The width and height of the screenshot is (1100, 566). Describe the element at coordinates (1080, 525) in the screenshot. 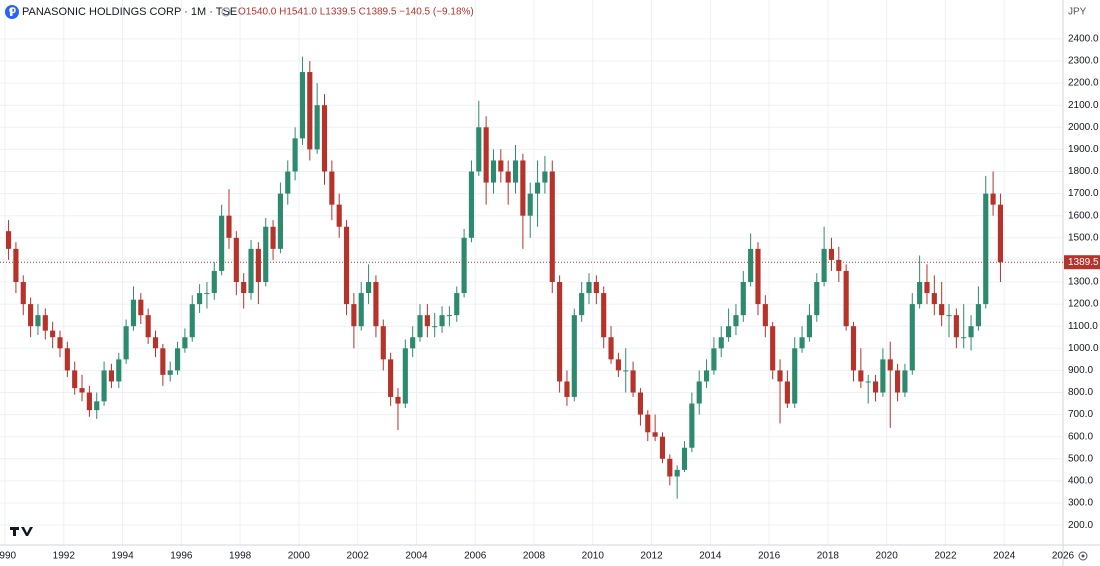

I see `y-tick-label: 200.0` at that location.